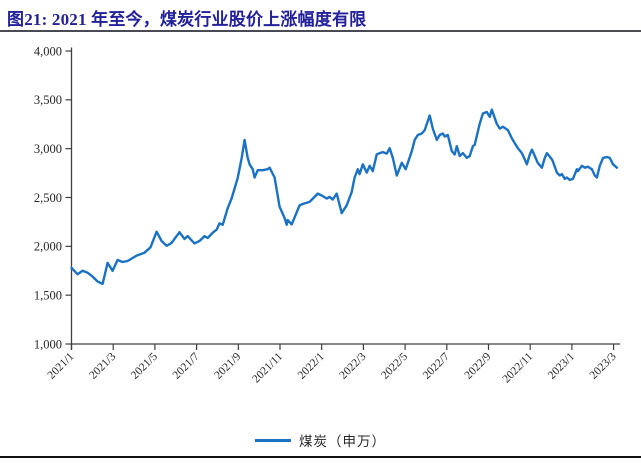  I want to click on x-tick-label: 2021/1, so click(61, 365).